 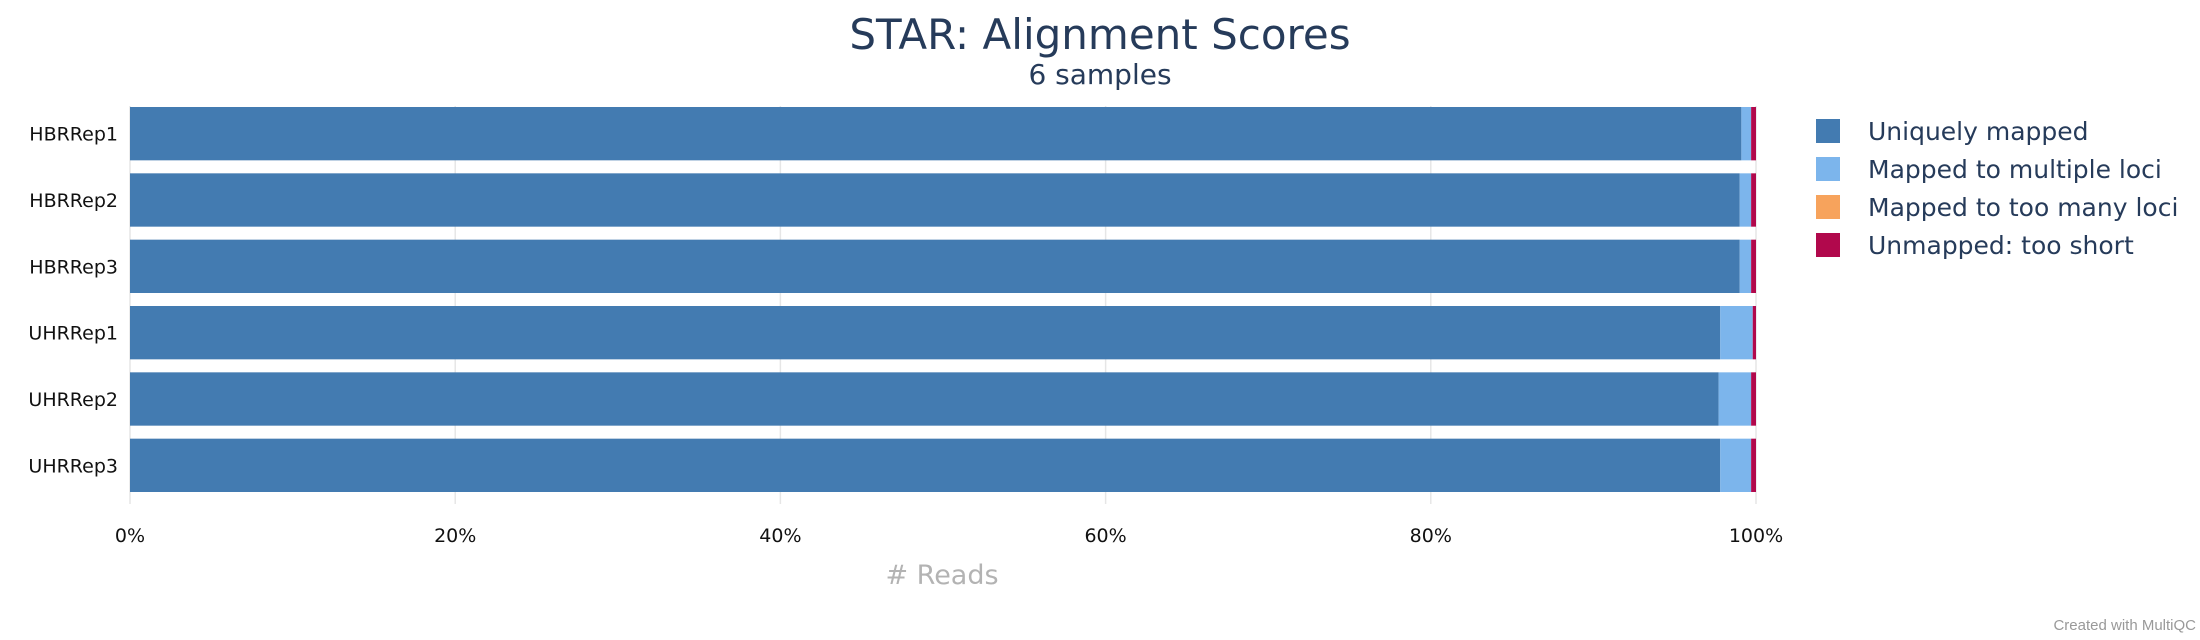 I want to click on legend-item: Mapped to multiple loci, so click(x=1997, y=169).